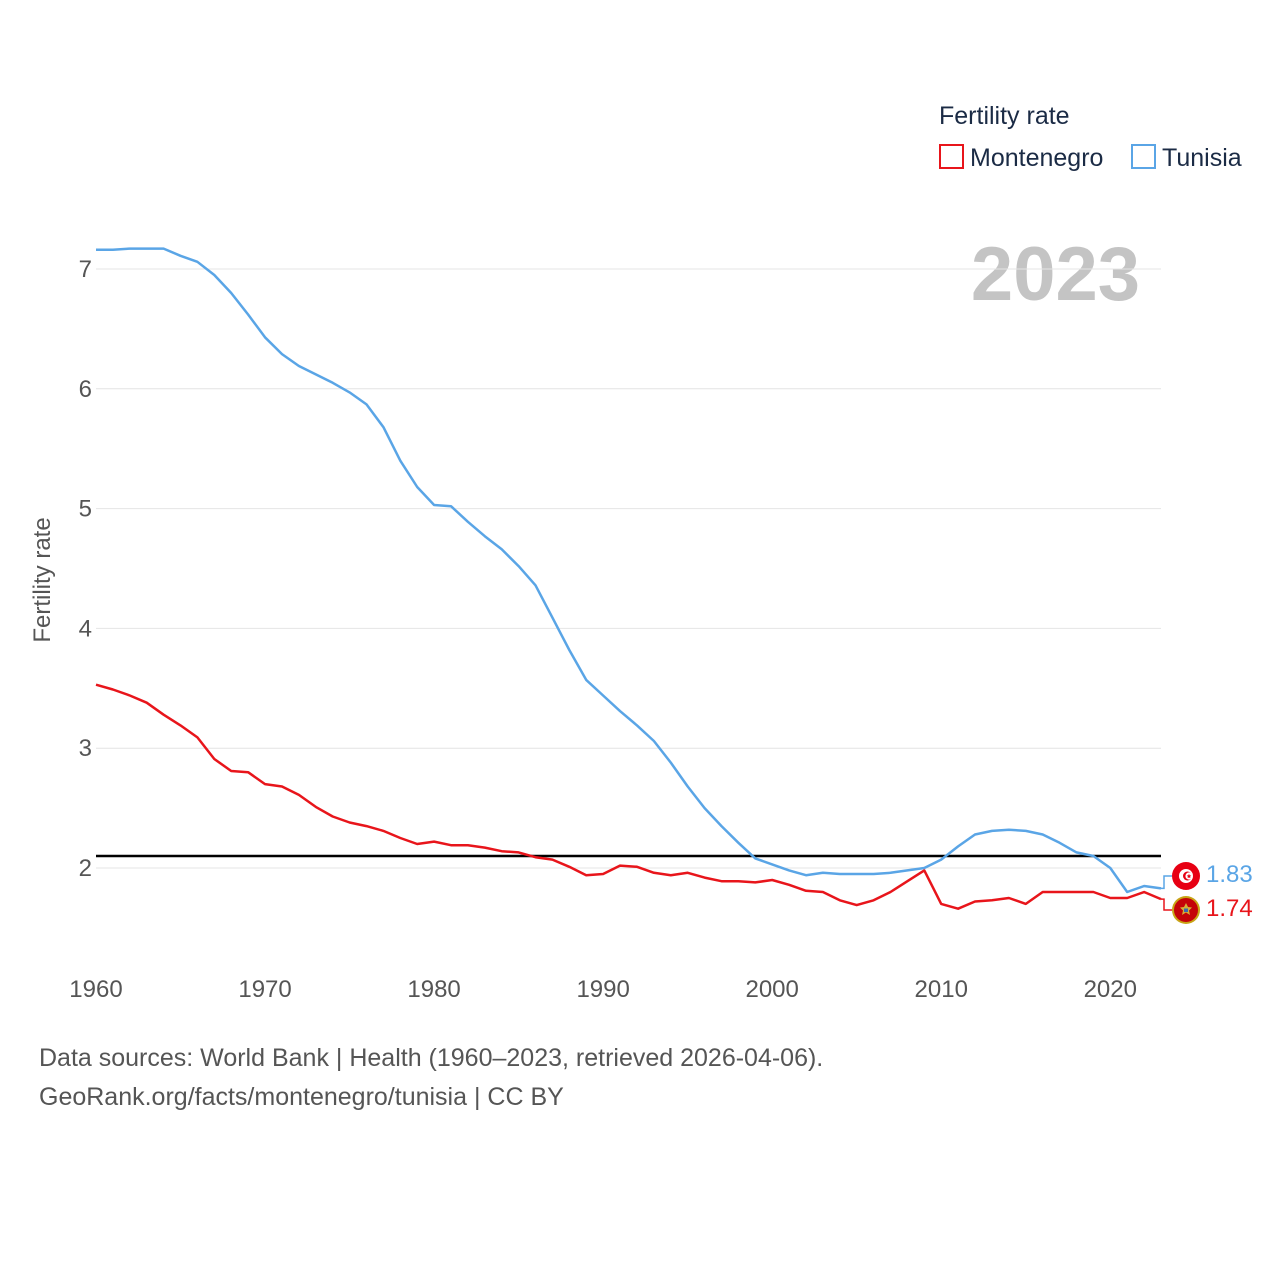  I want to click on y-tick-label: 4, so click(85, 628).